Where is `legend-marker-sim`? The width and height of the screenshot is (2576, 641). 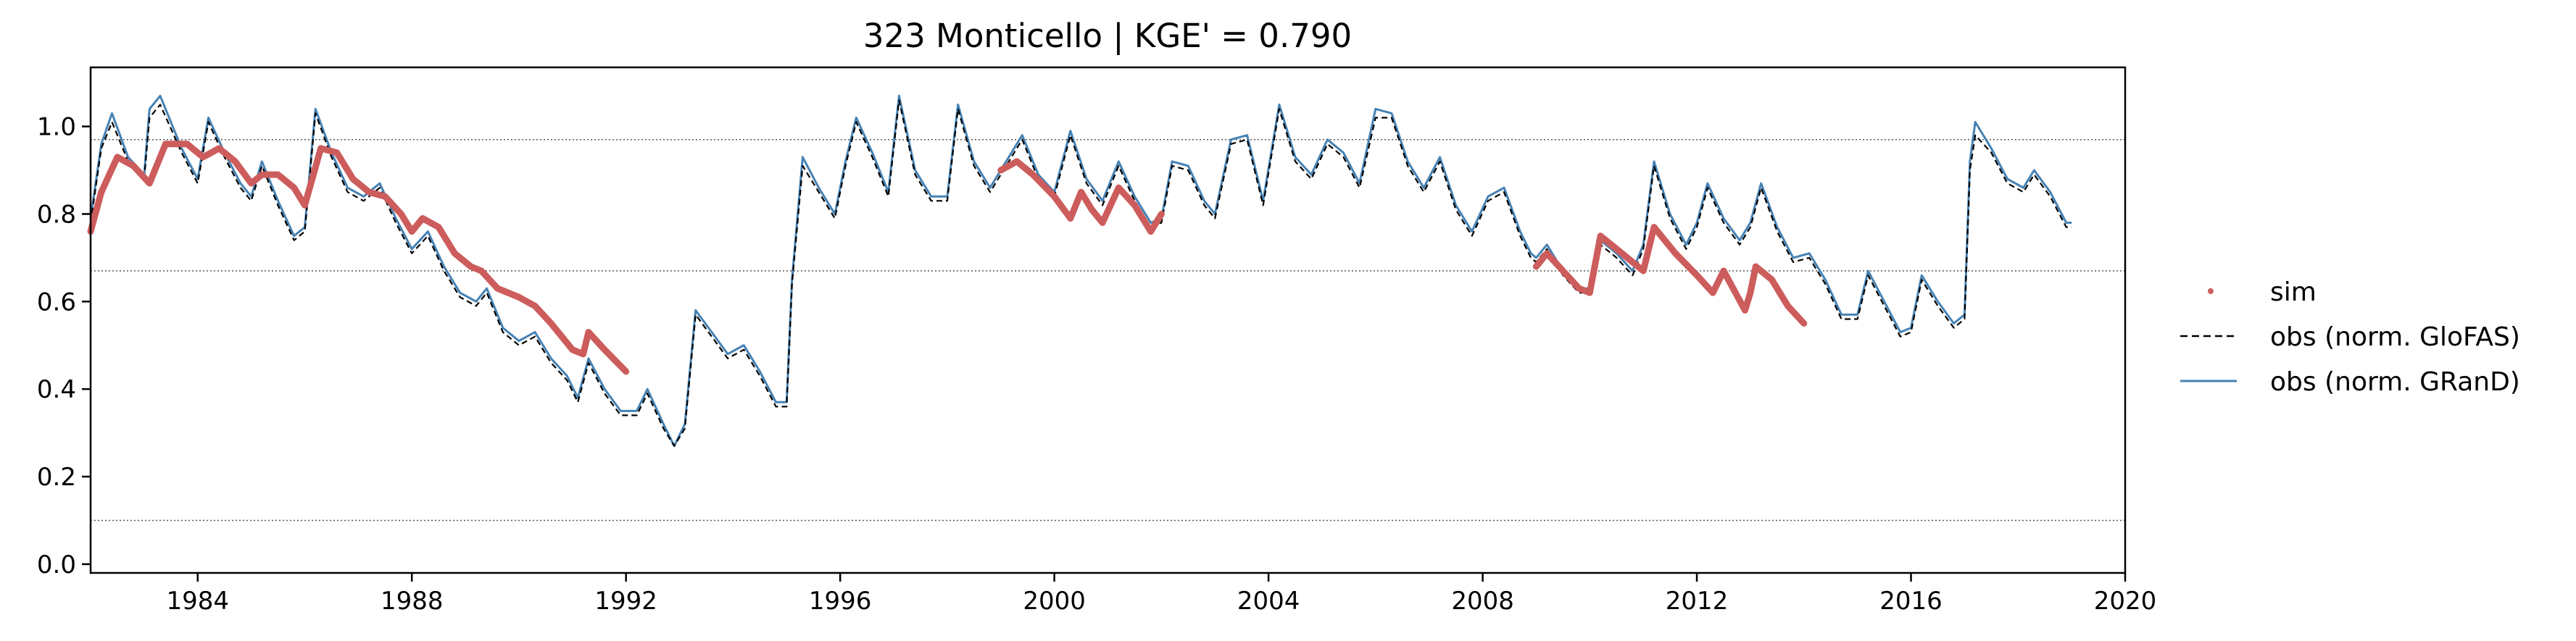
legend-marker-sim is located at coordinates (2211, 291).